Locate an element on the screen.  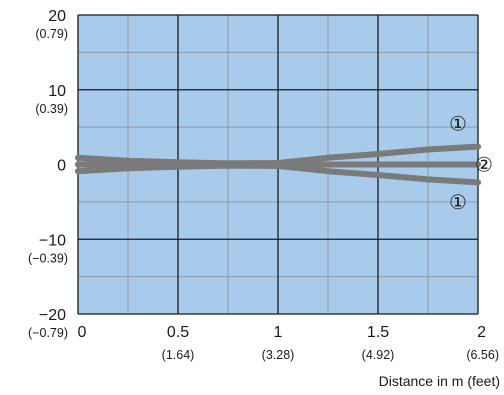
y-tick-sublabel: (0.39) is located at coordinates (51, 109).